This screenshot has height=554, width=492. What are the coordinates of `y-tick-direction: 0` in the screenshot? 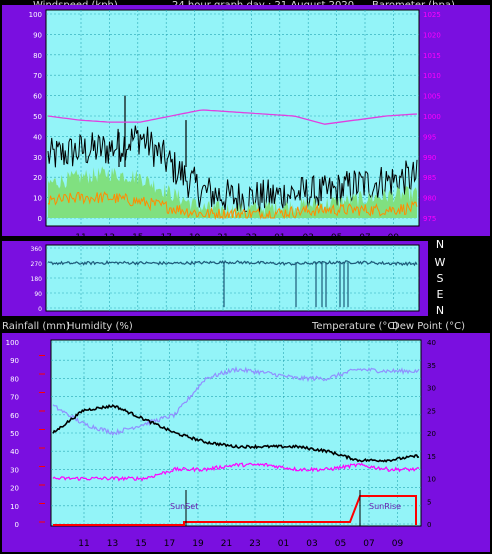 It's located at (40, 309).